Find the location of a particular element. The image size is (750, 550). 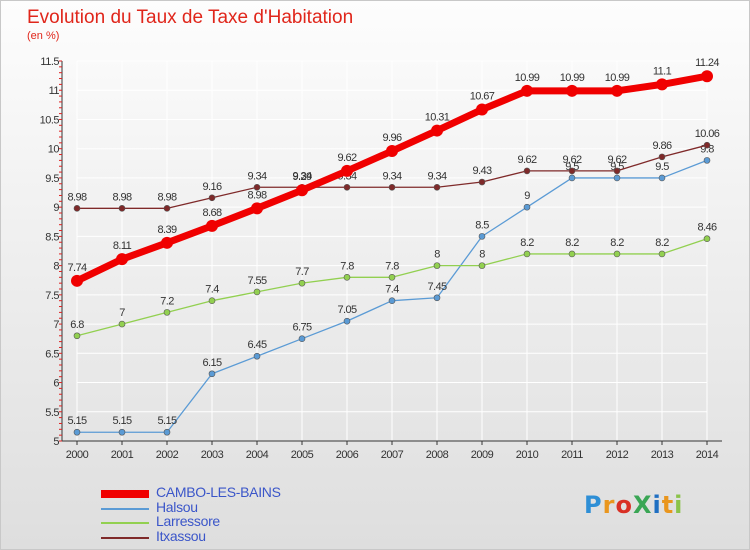

data-label: 8.11 is located at coordinates (122, 246).